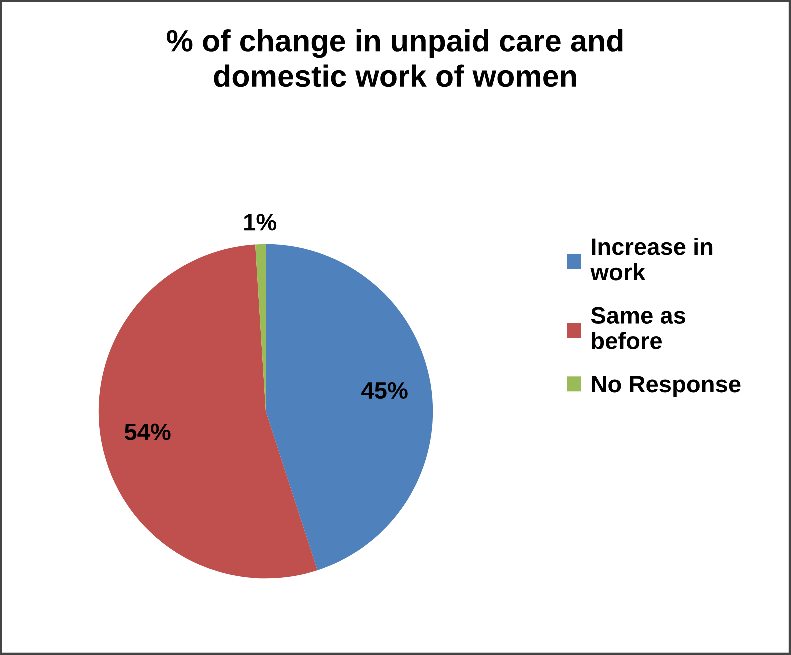 The height and width of the screenshot is (655, 791). What do you see at coordinates (147, 432) in the screenshot?
I see `data-label: 54%` at bounding box center [147, 432].